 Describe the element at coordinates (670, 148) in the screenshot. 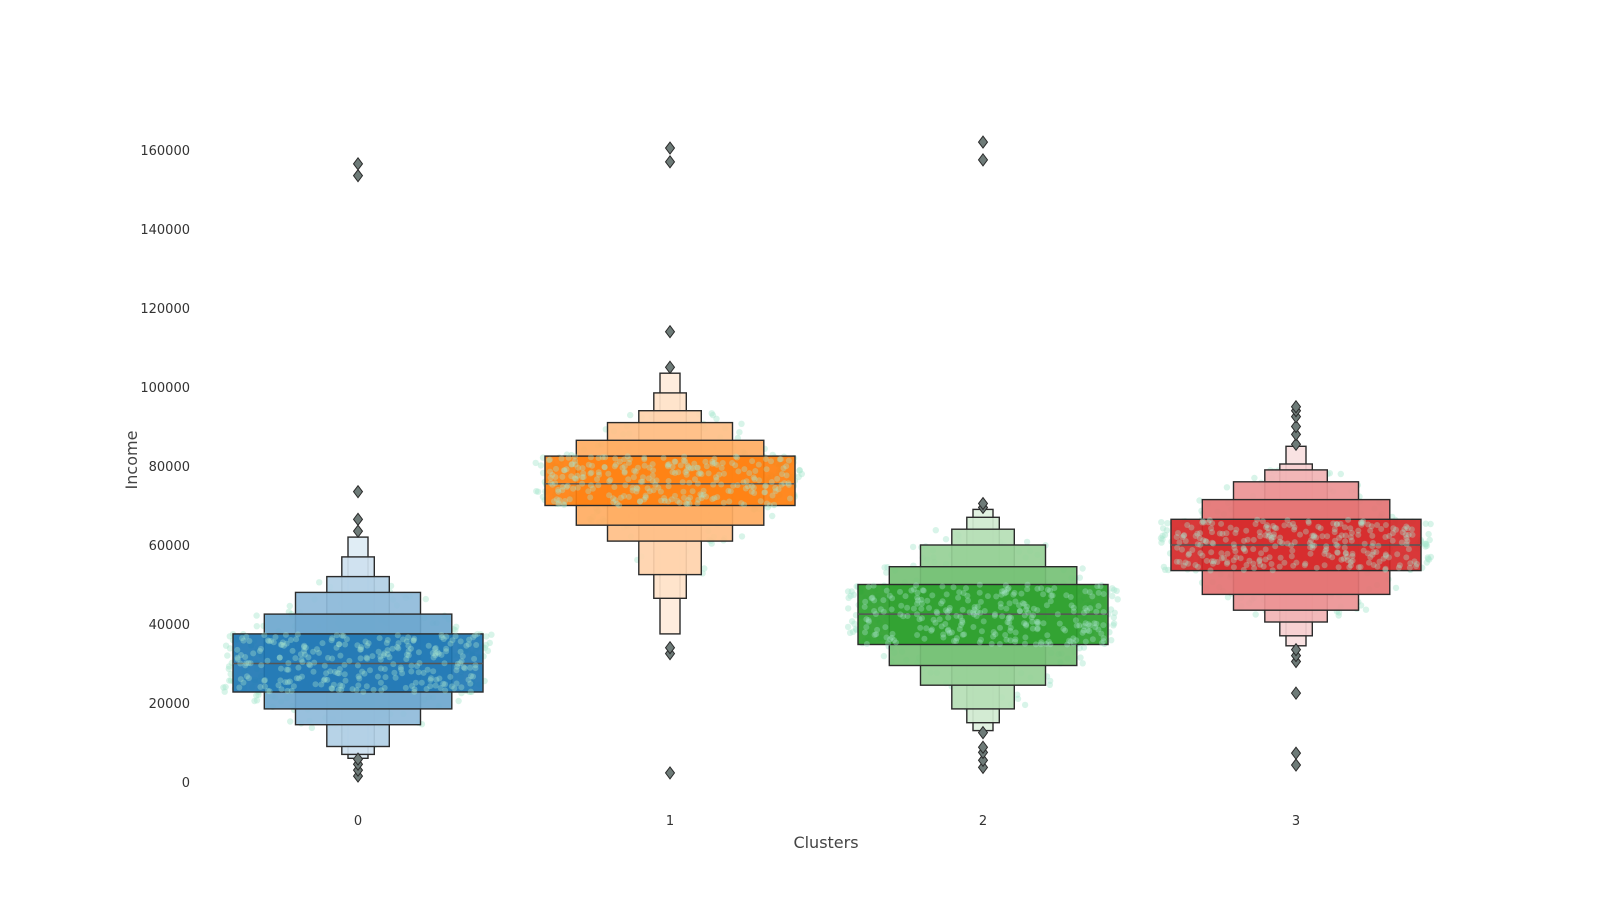

I see `outlier-point` at that location.